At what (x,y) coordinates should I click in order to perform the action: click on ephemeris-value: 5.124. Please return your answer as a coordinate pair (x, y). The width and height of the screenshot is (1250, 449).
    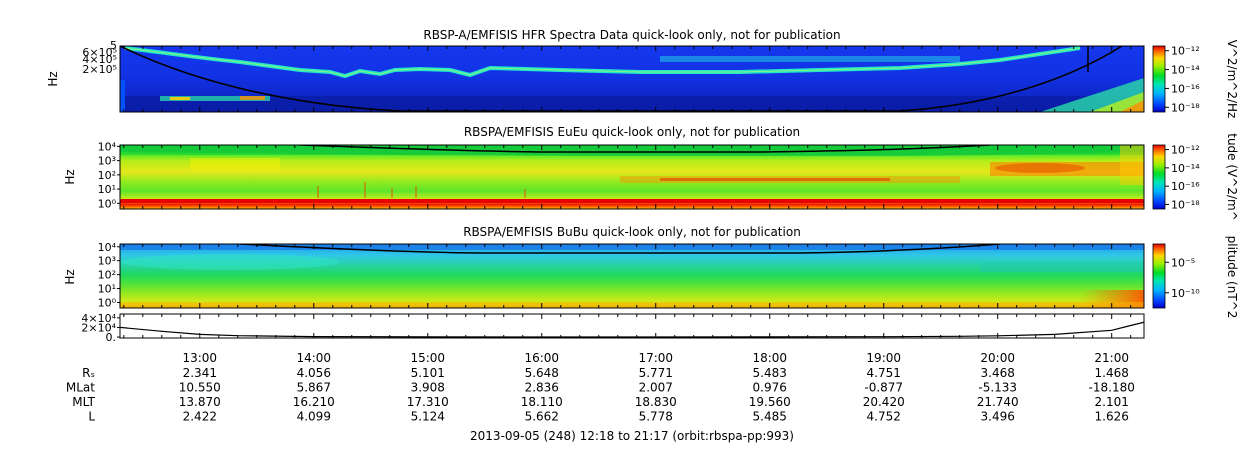
    Looking at the image, I should click on (428, 417).